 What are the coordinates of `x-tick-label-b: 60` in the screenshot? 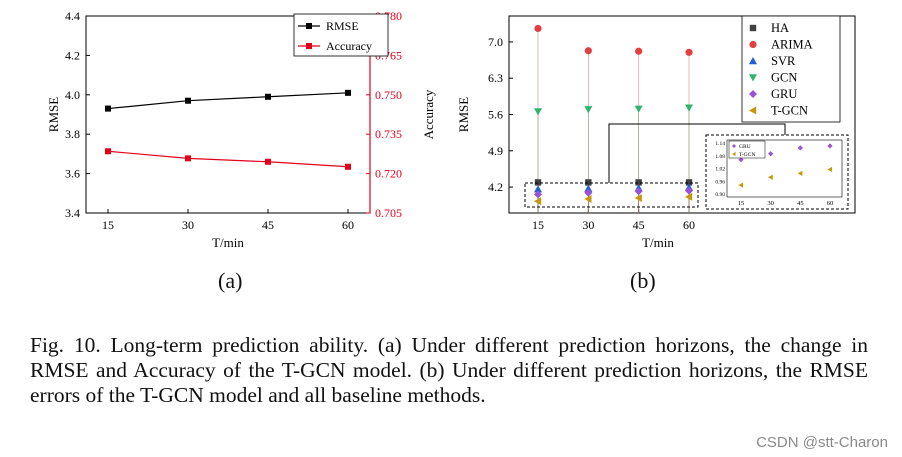 It's located at (689, 225).